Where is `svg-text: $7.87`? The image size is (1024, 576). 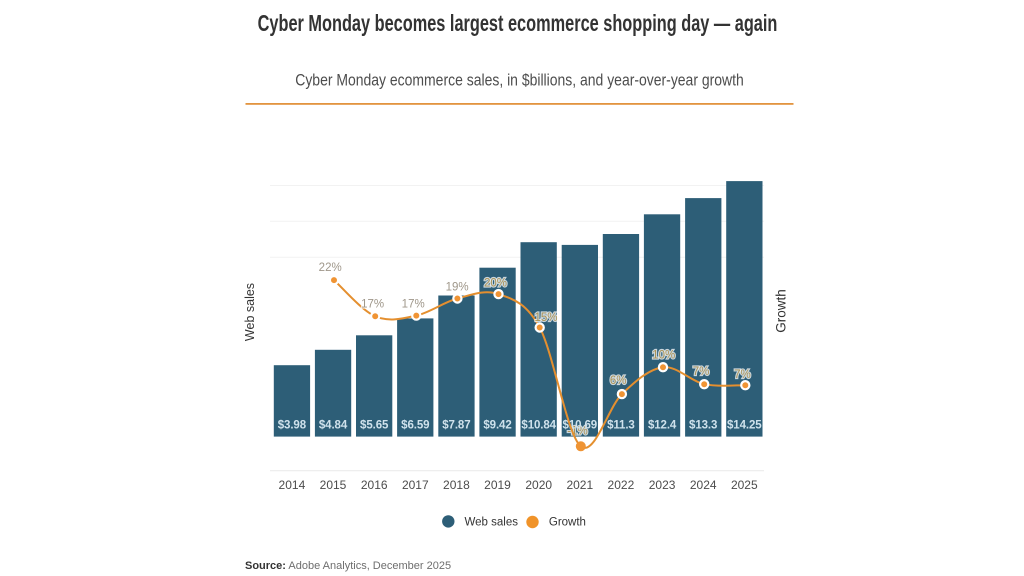
svg-text: $7.87 is located at coordinates (456, 426).